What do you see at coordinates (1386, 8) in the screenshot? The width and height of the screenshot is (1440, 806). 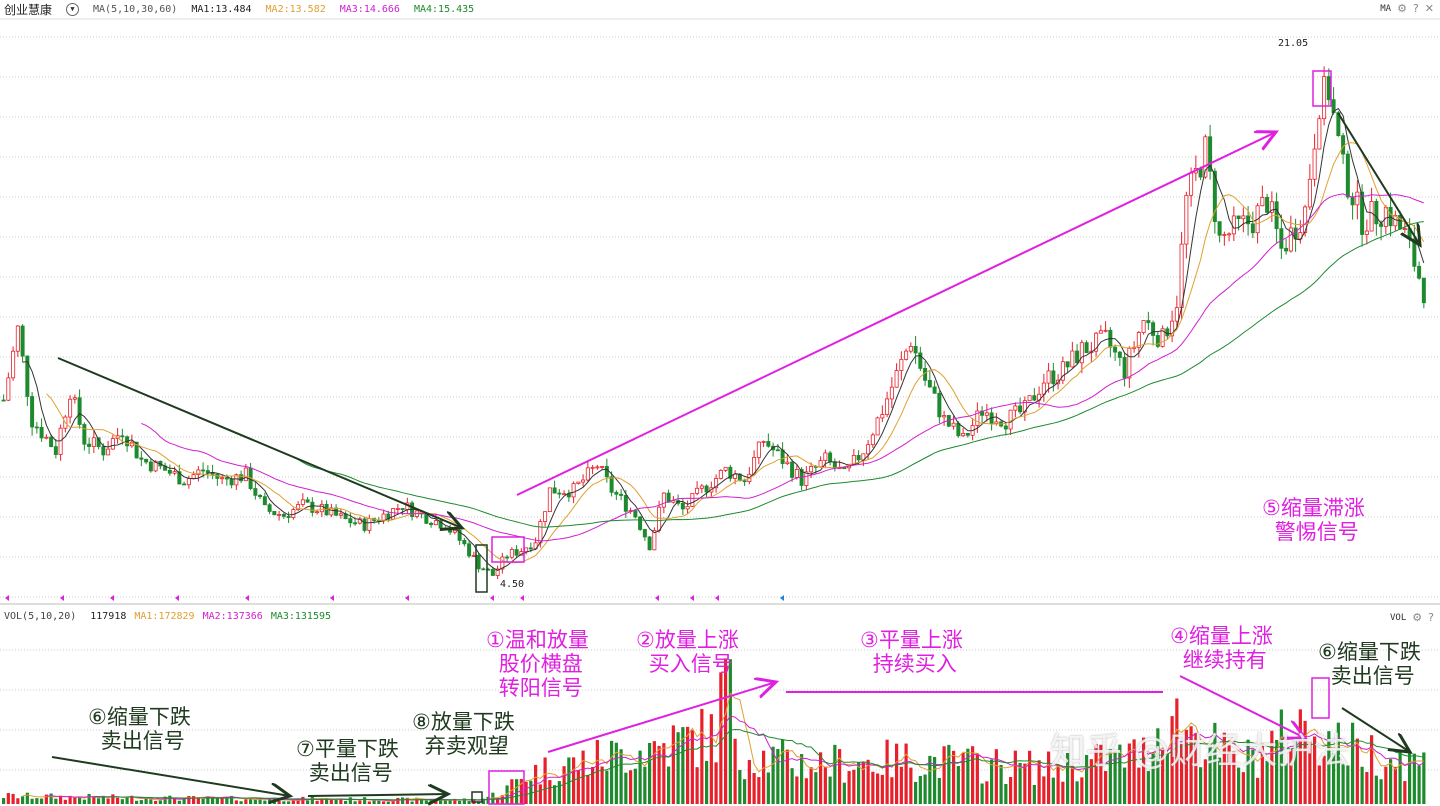 I see `ma-label: MA` at bounding box center [1386, 8].